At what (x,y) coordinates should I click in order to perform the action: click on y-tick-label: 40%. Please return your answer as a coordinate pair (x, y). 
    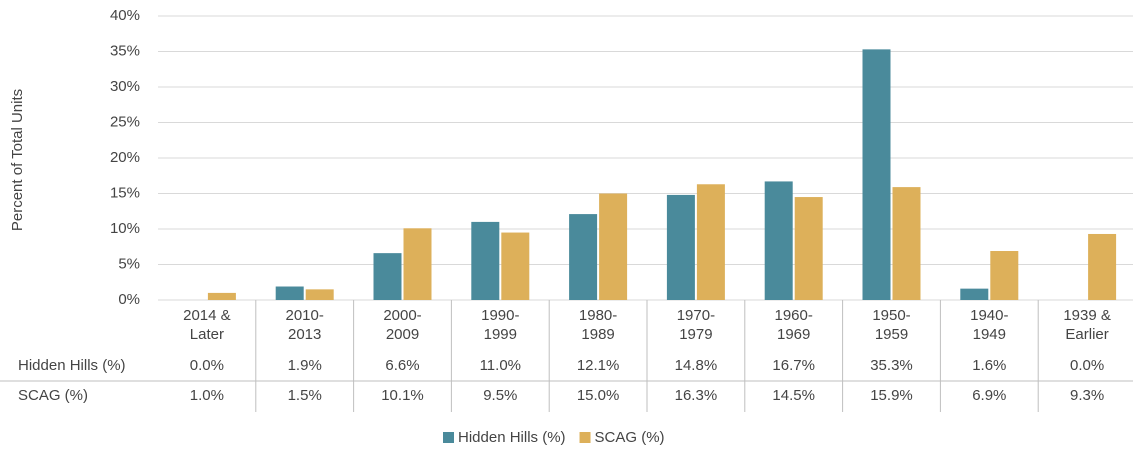
    Looking at the image, I should click on (125, 15).